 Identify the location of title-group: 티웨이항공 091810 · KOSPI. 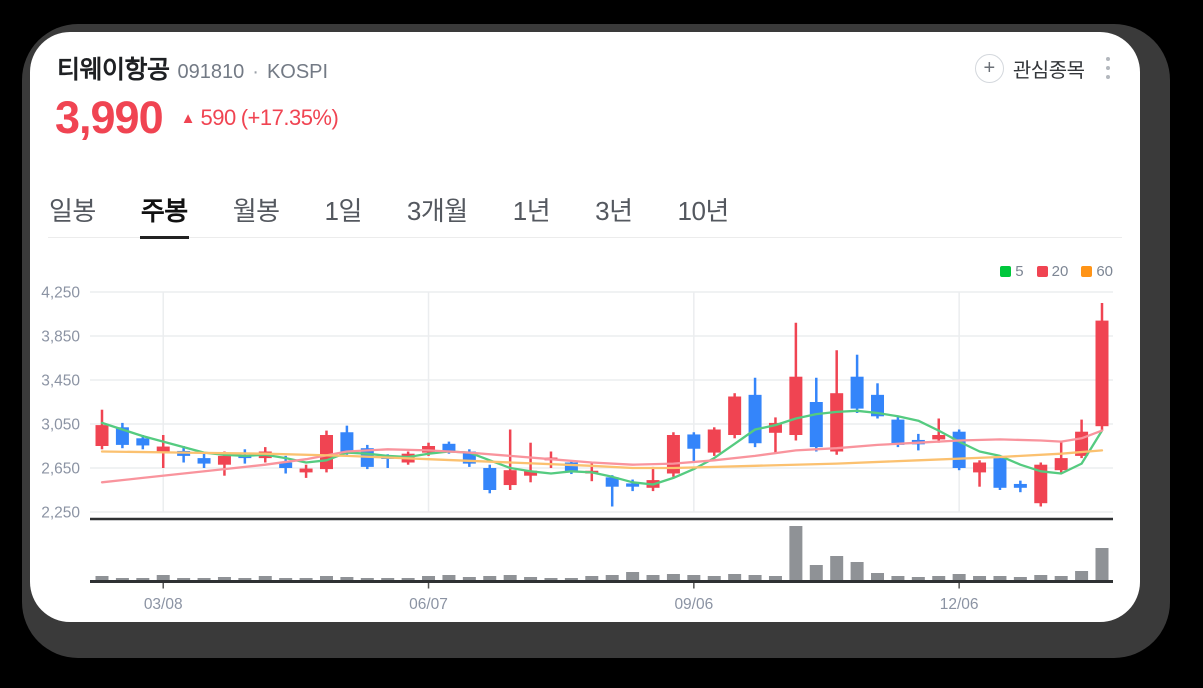
(192, 68).